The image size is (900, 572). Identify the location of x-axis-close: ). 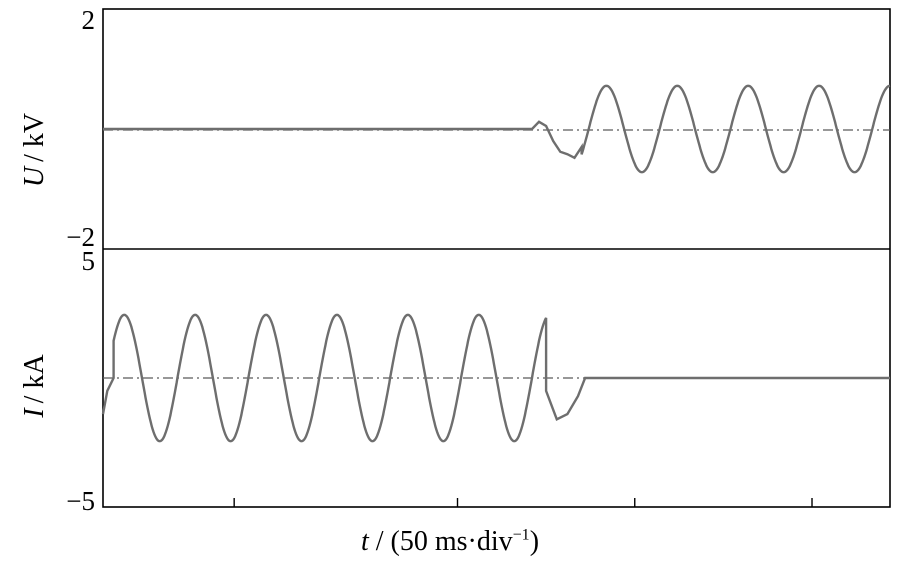
(534, 541).